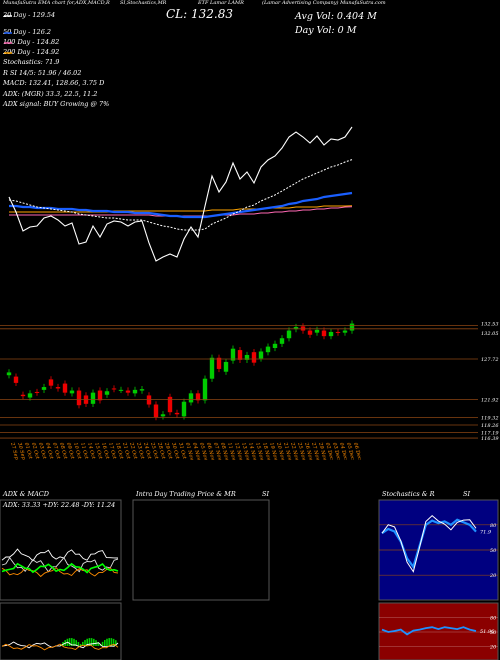 Image resolution: width=500 pixels, height=660 pixels. What do you see at coordinates (180, 195) in the screenshot?
I see `ema20-line` at bounding box center [180, 195].